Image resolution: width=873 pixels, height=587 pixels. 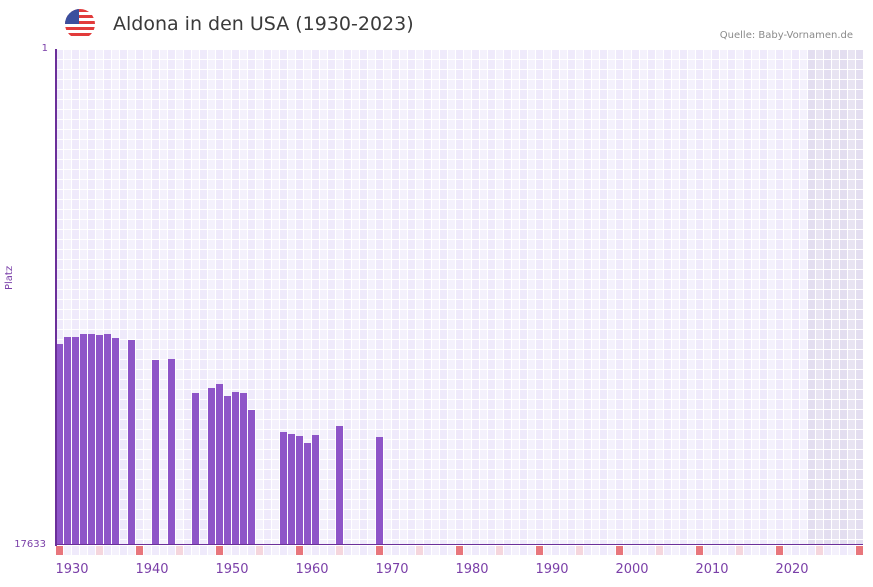 What do you see at coordinates (792, 569) in the screenshot?
I see `x-tick-label: 2020` at bounding box center [792, 569].